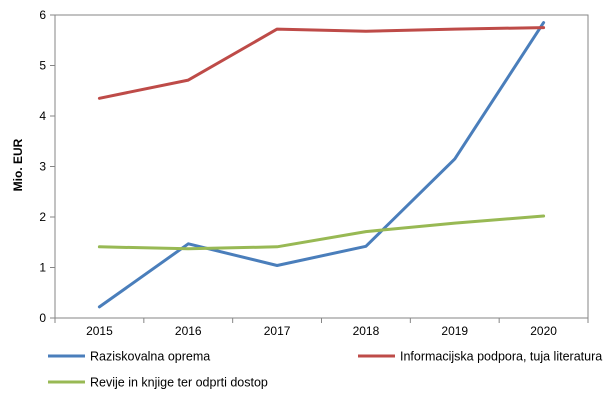 This screenshot has width=603, height=401. I want to click on y-tick-label: 5, so click(42, 66).